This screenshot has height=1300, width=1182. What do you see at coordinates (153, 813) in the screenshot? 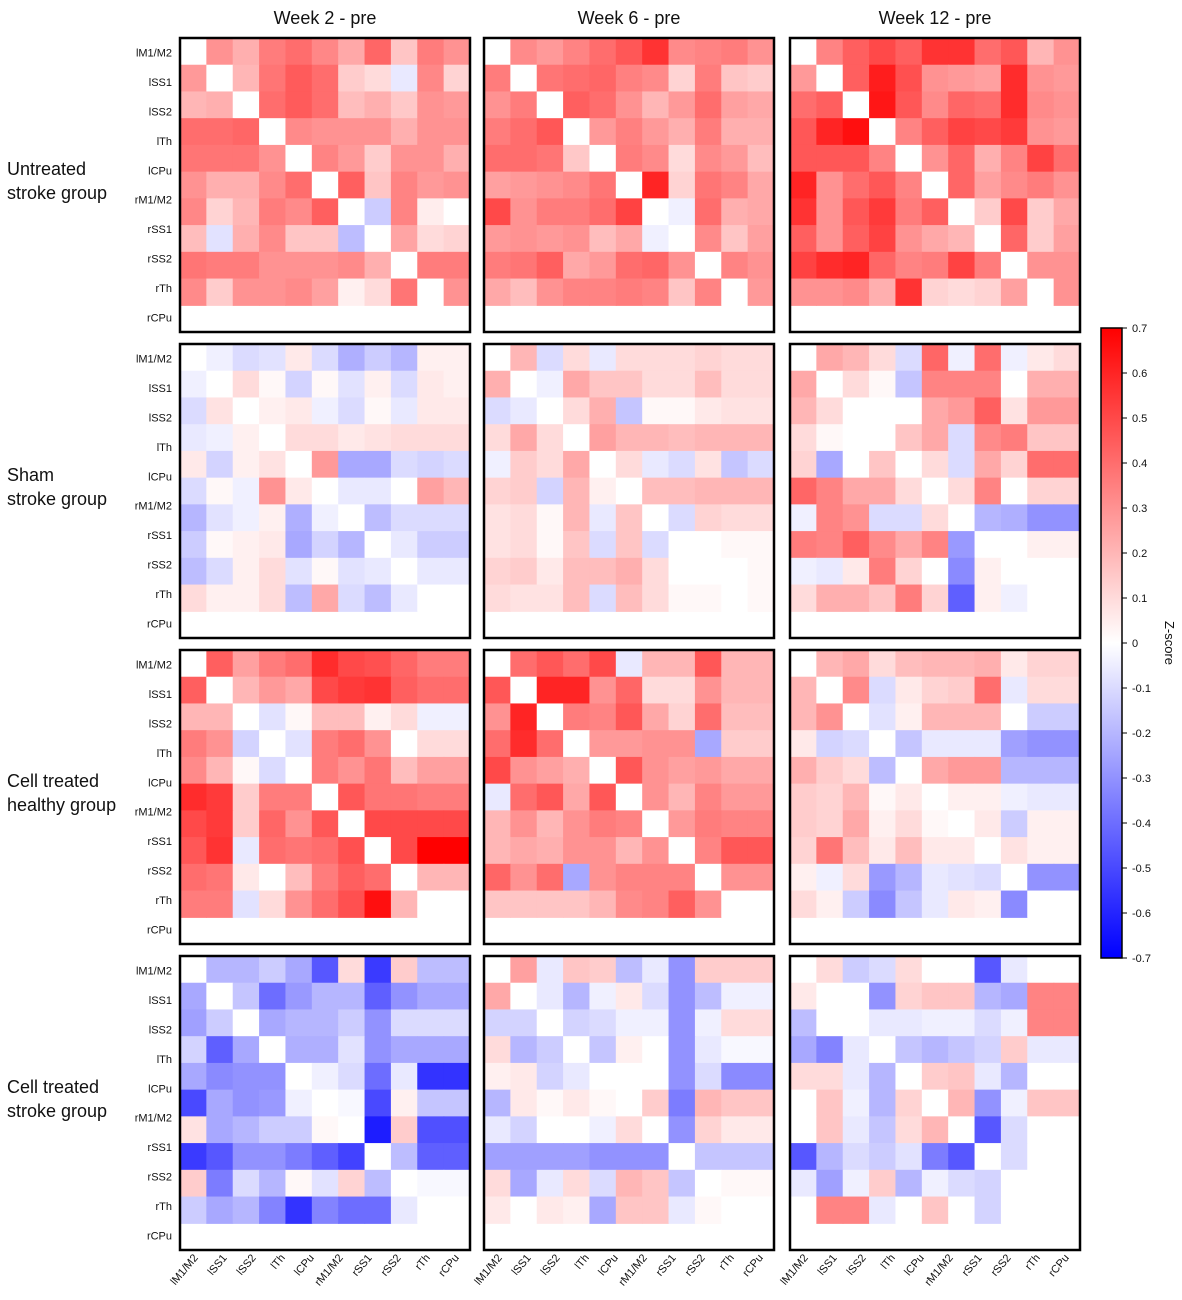
I see `y-tick-label: rM1/M2` at bounding box center [153, 813].